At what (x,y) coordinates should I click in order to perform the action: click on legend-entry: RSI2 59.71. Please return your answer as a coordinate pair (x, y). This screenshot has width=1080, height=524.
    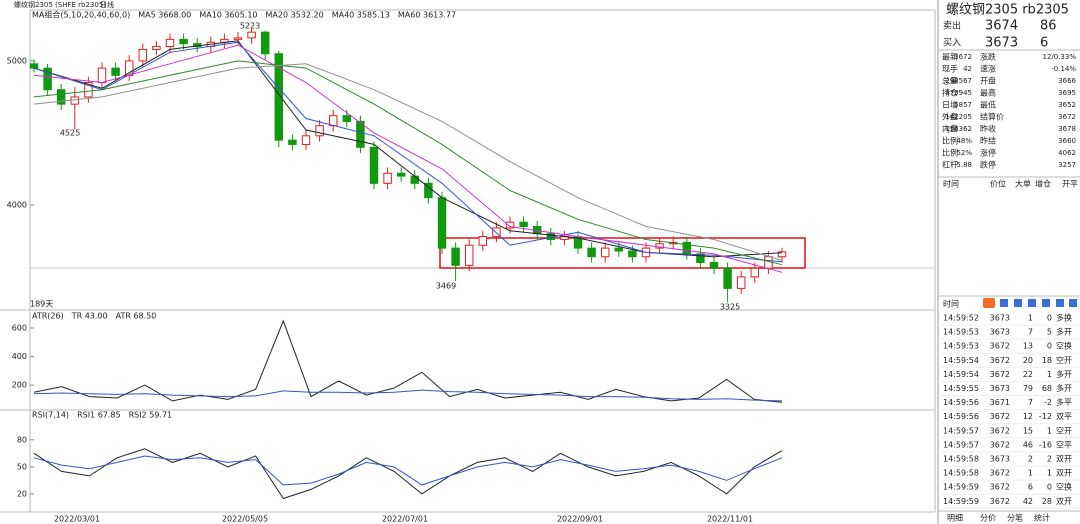
    Looking at the image, I should click on (151, 415).